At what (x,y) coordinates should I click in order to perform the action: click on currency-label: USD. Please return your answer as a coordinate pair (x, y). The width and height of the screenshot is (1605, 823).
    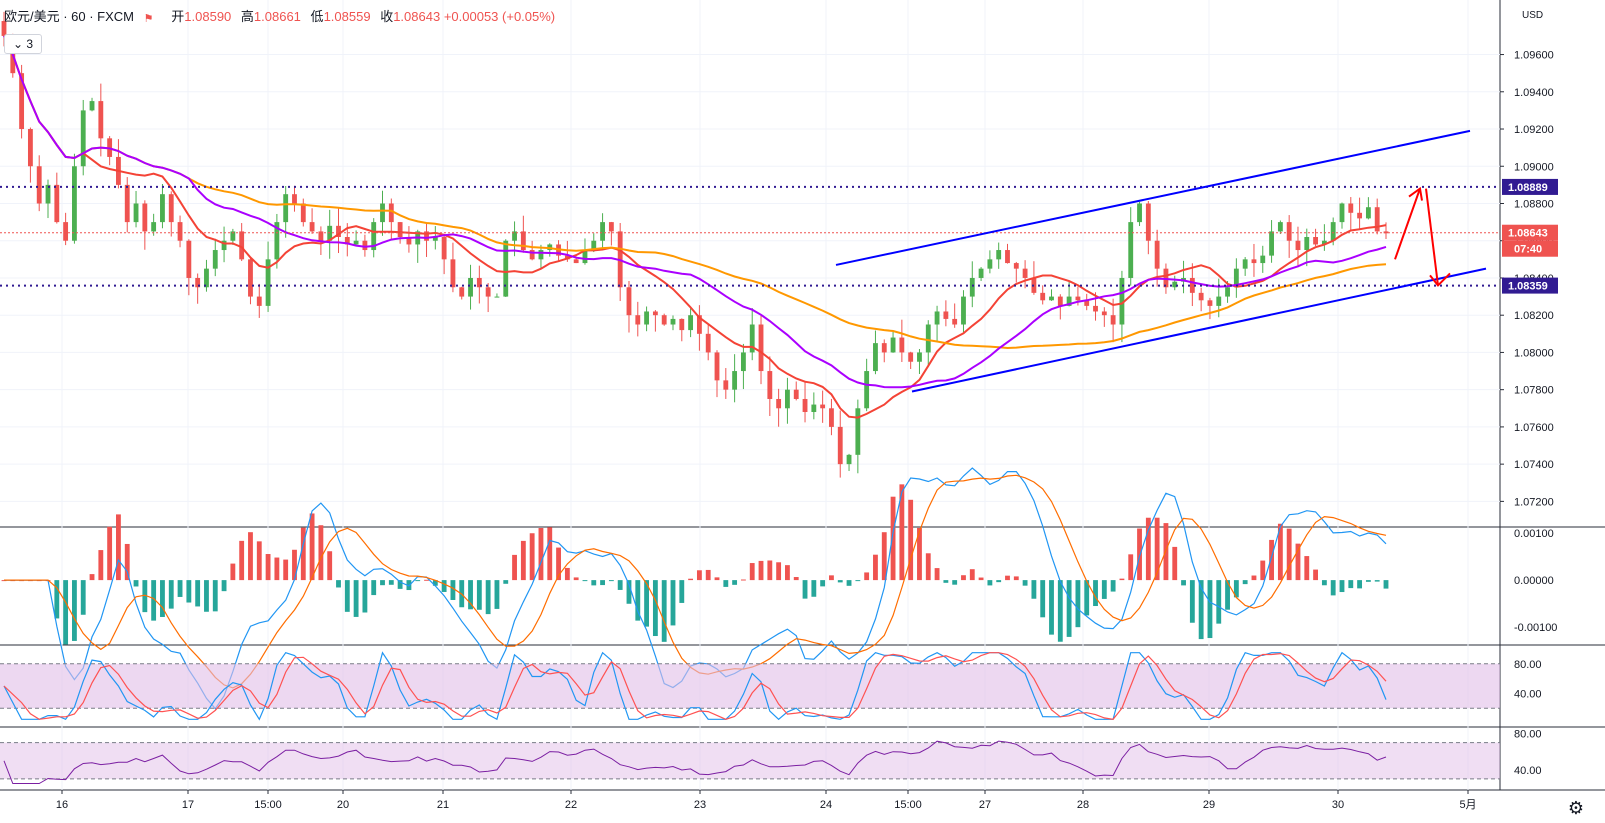
    Looking at the image, I should click on (1532, 15).